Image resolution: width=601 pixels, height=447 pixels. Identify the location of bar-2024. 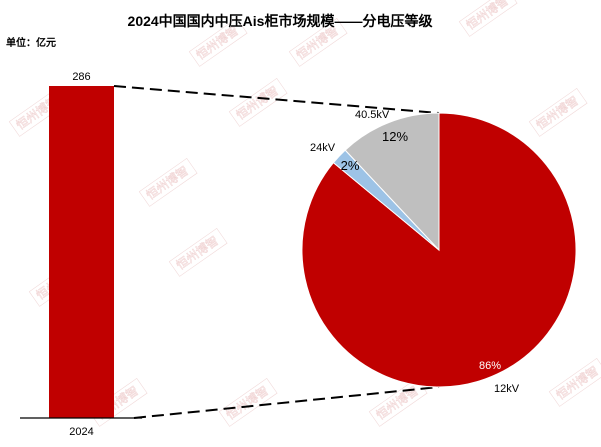
(81, 252).